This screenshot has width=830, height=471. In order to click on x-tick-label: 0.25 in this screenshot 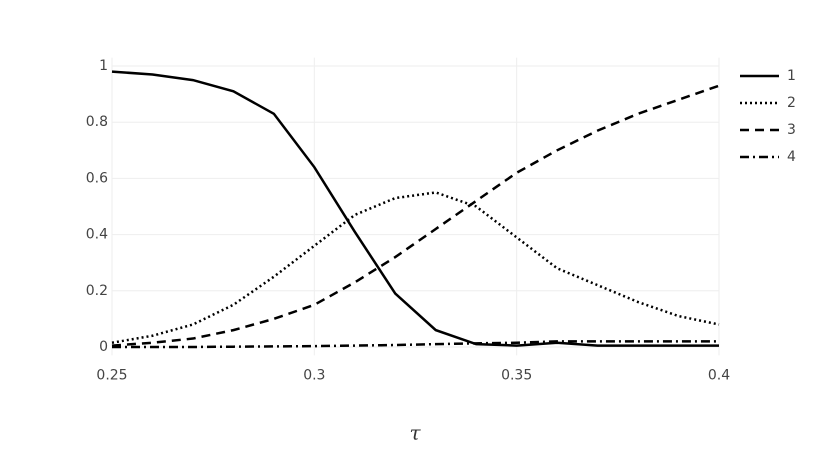, I will do `click(111, 375)`.